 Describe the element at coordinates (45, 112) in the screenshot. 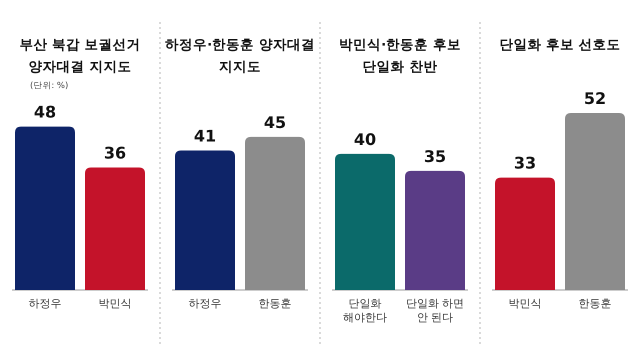

I see `data-label: 48` at that location.